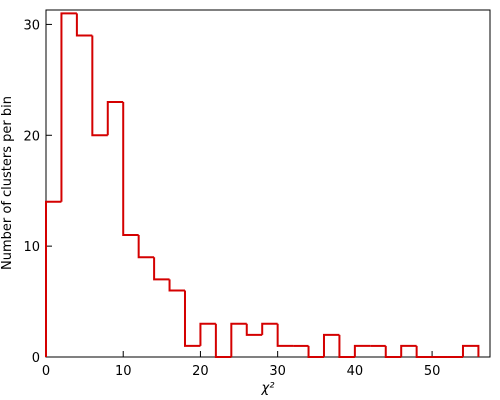 Image resolution: width=500 pixels, height=400 pixels. I want to click on y-tick-label: 30, so click(31, 25).